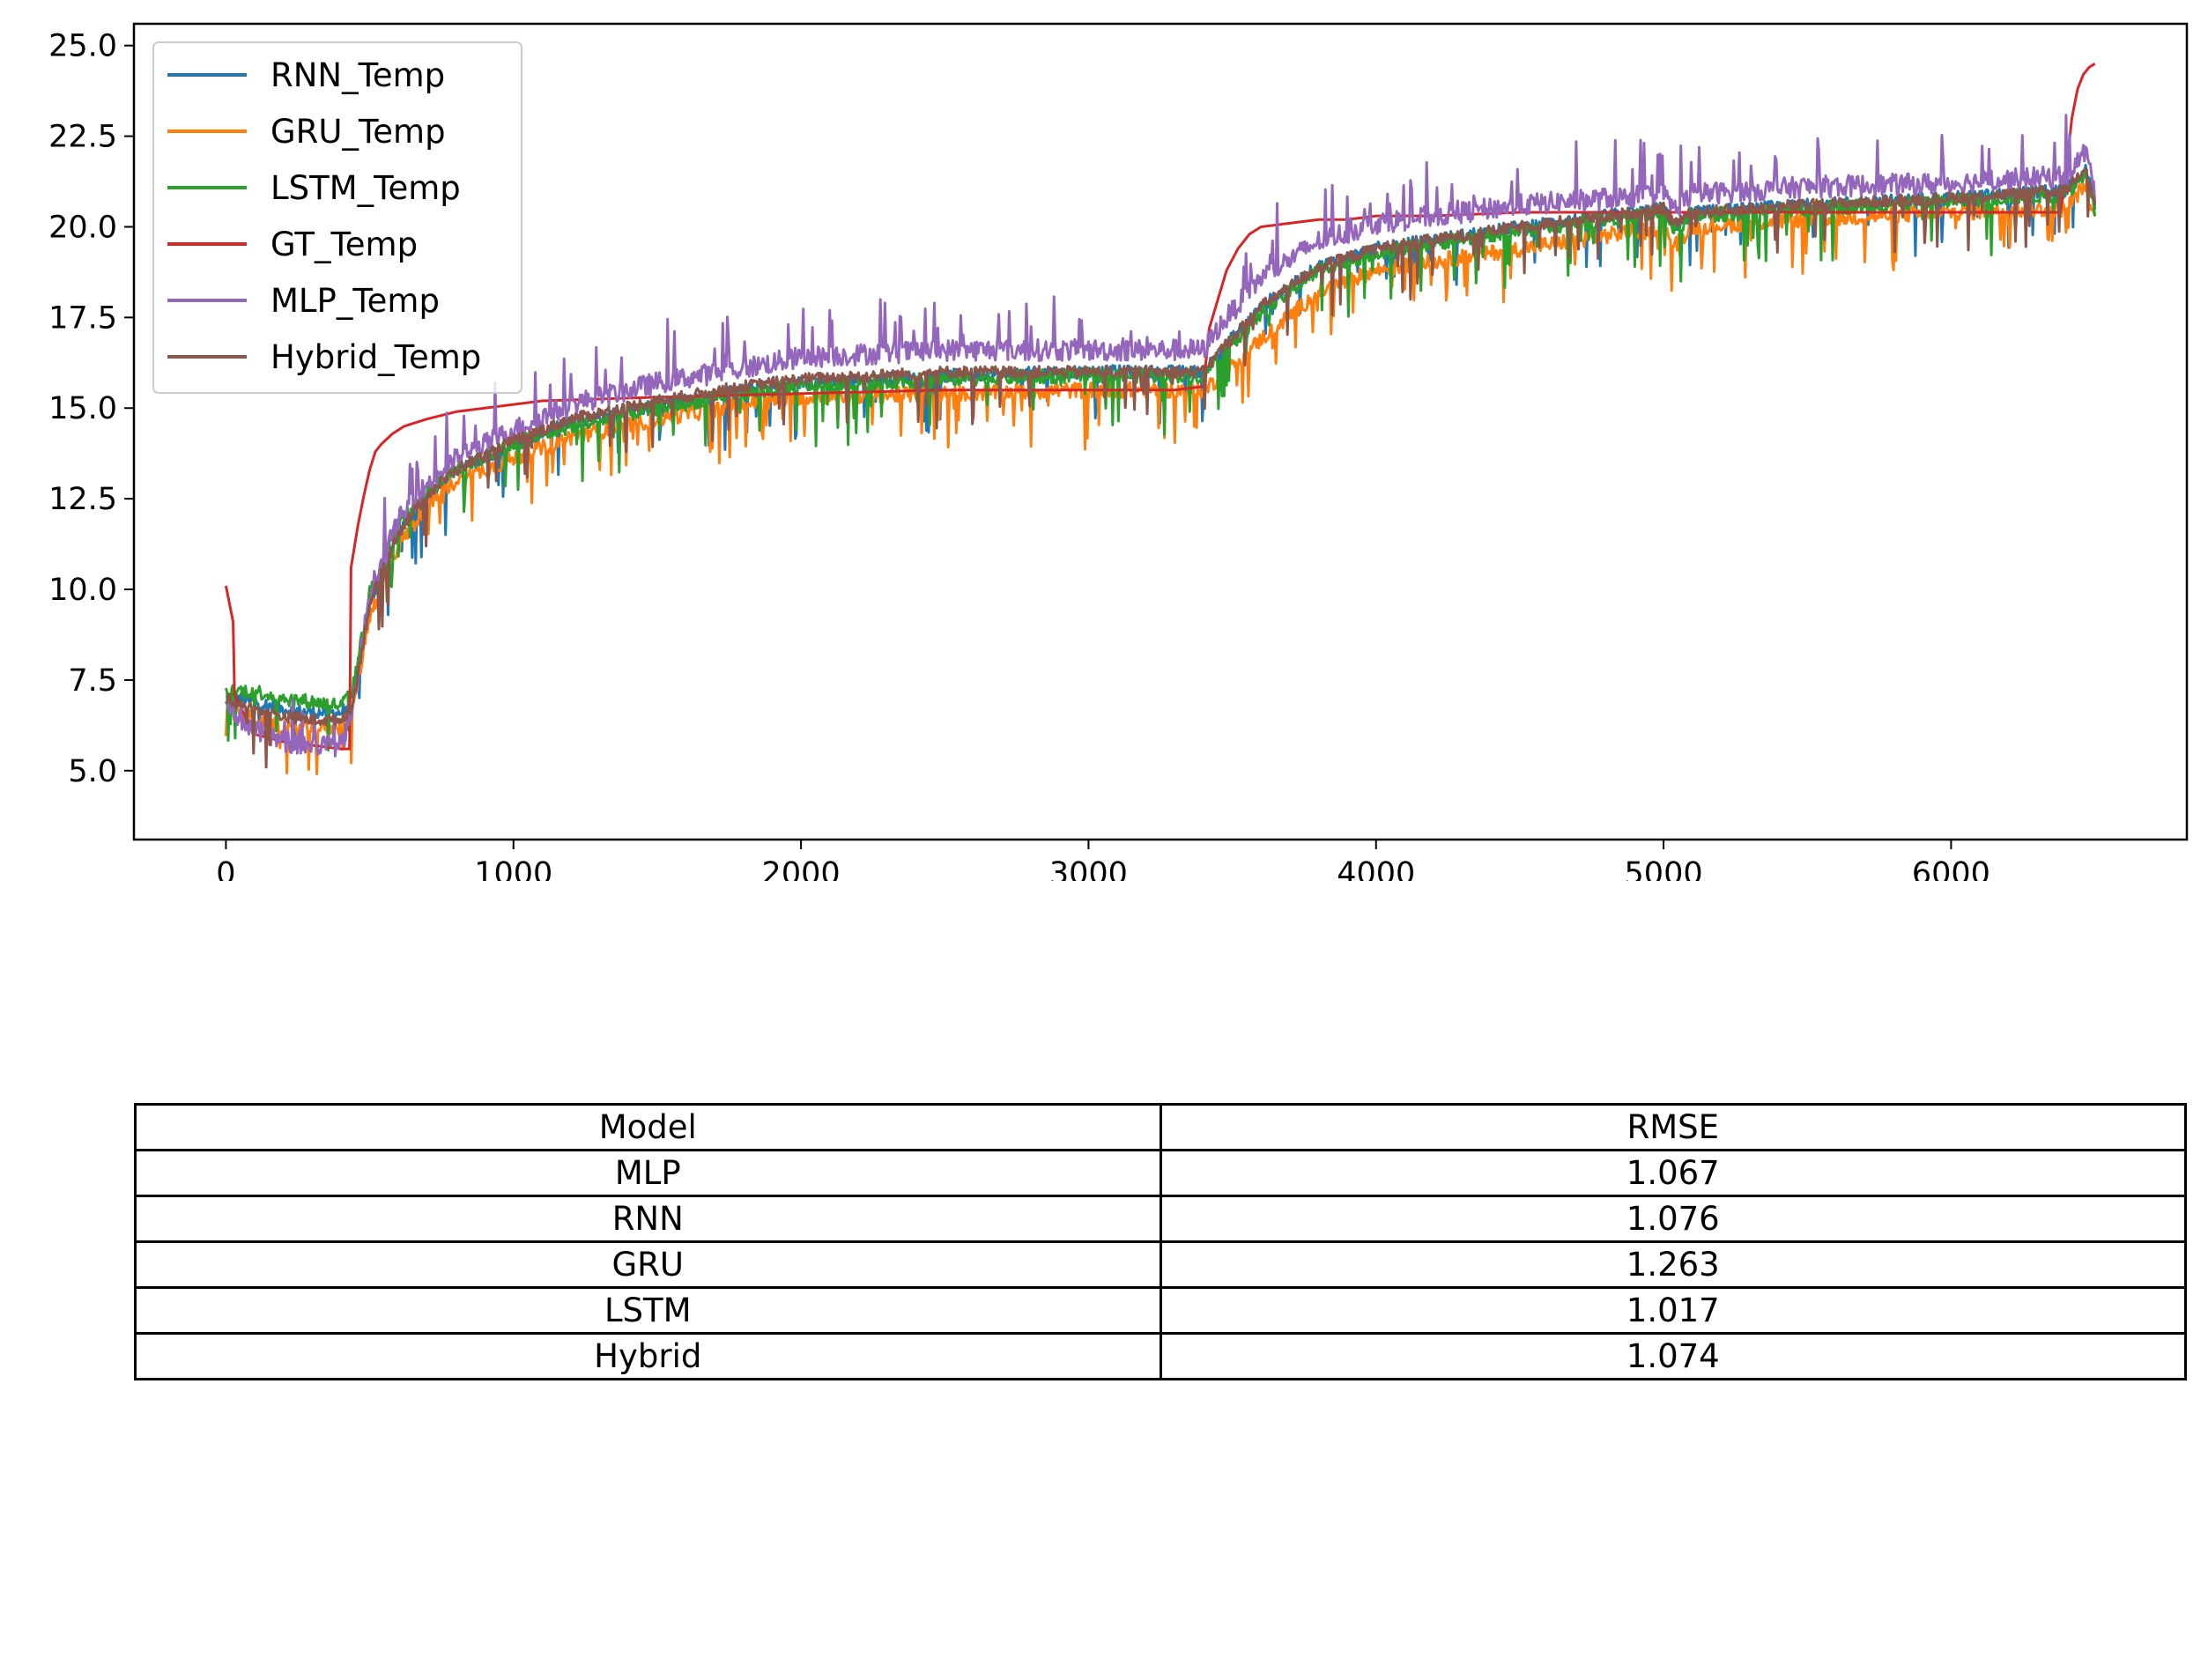 Image resolution: width=2208 pixels, height=1680 pixels. Describe the element at coordinates (1673, 1127) in the screenshot. I see `table-header-rmse: RMSE` at that location.